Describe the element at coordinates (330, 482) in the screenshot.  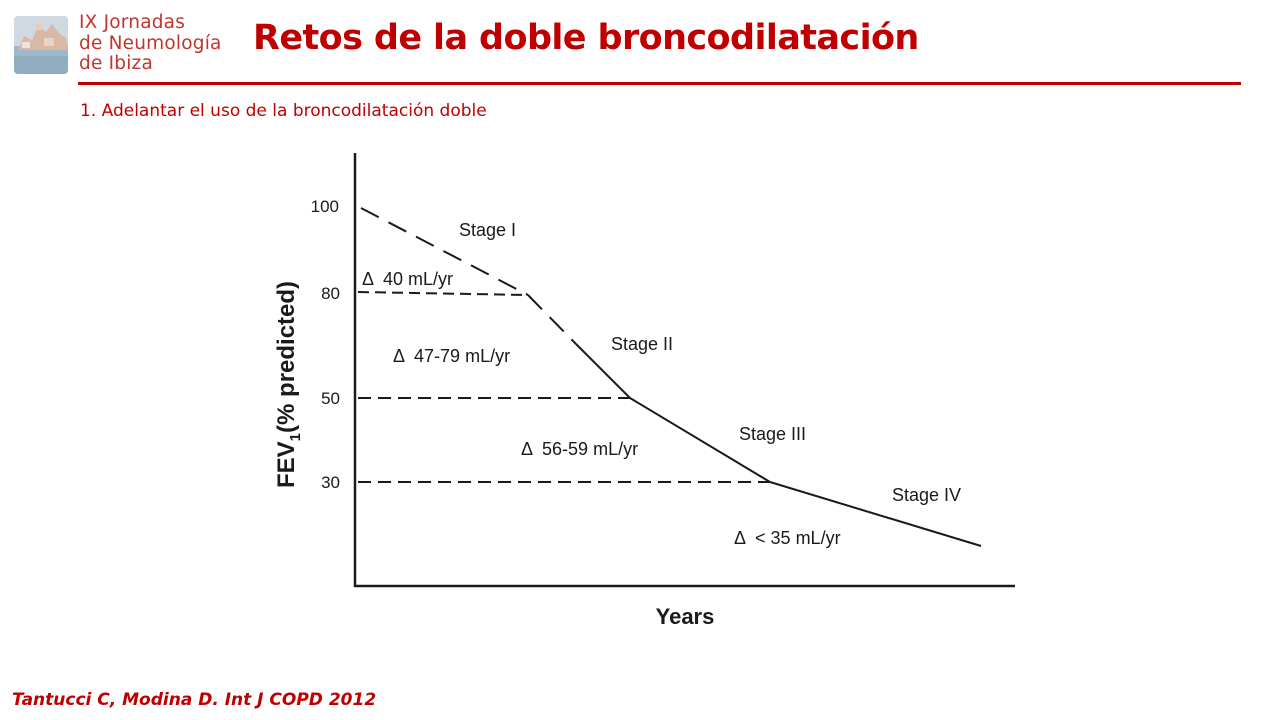
I see `tick-label-30: 30` at that location.